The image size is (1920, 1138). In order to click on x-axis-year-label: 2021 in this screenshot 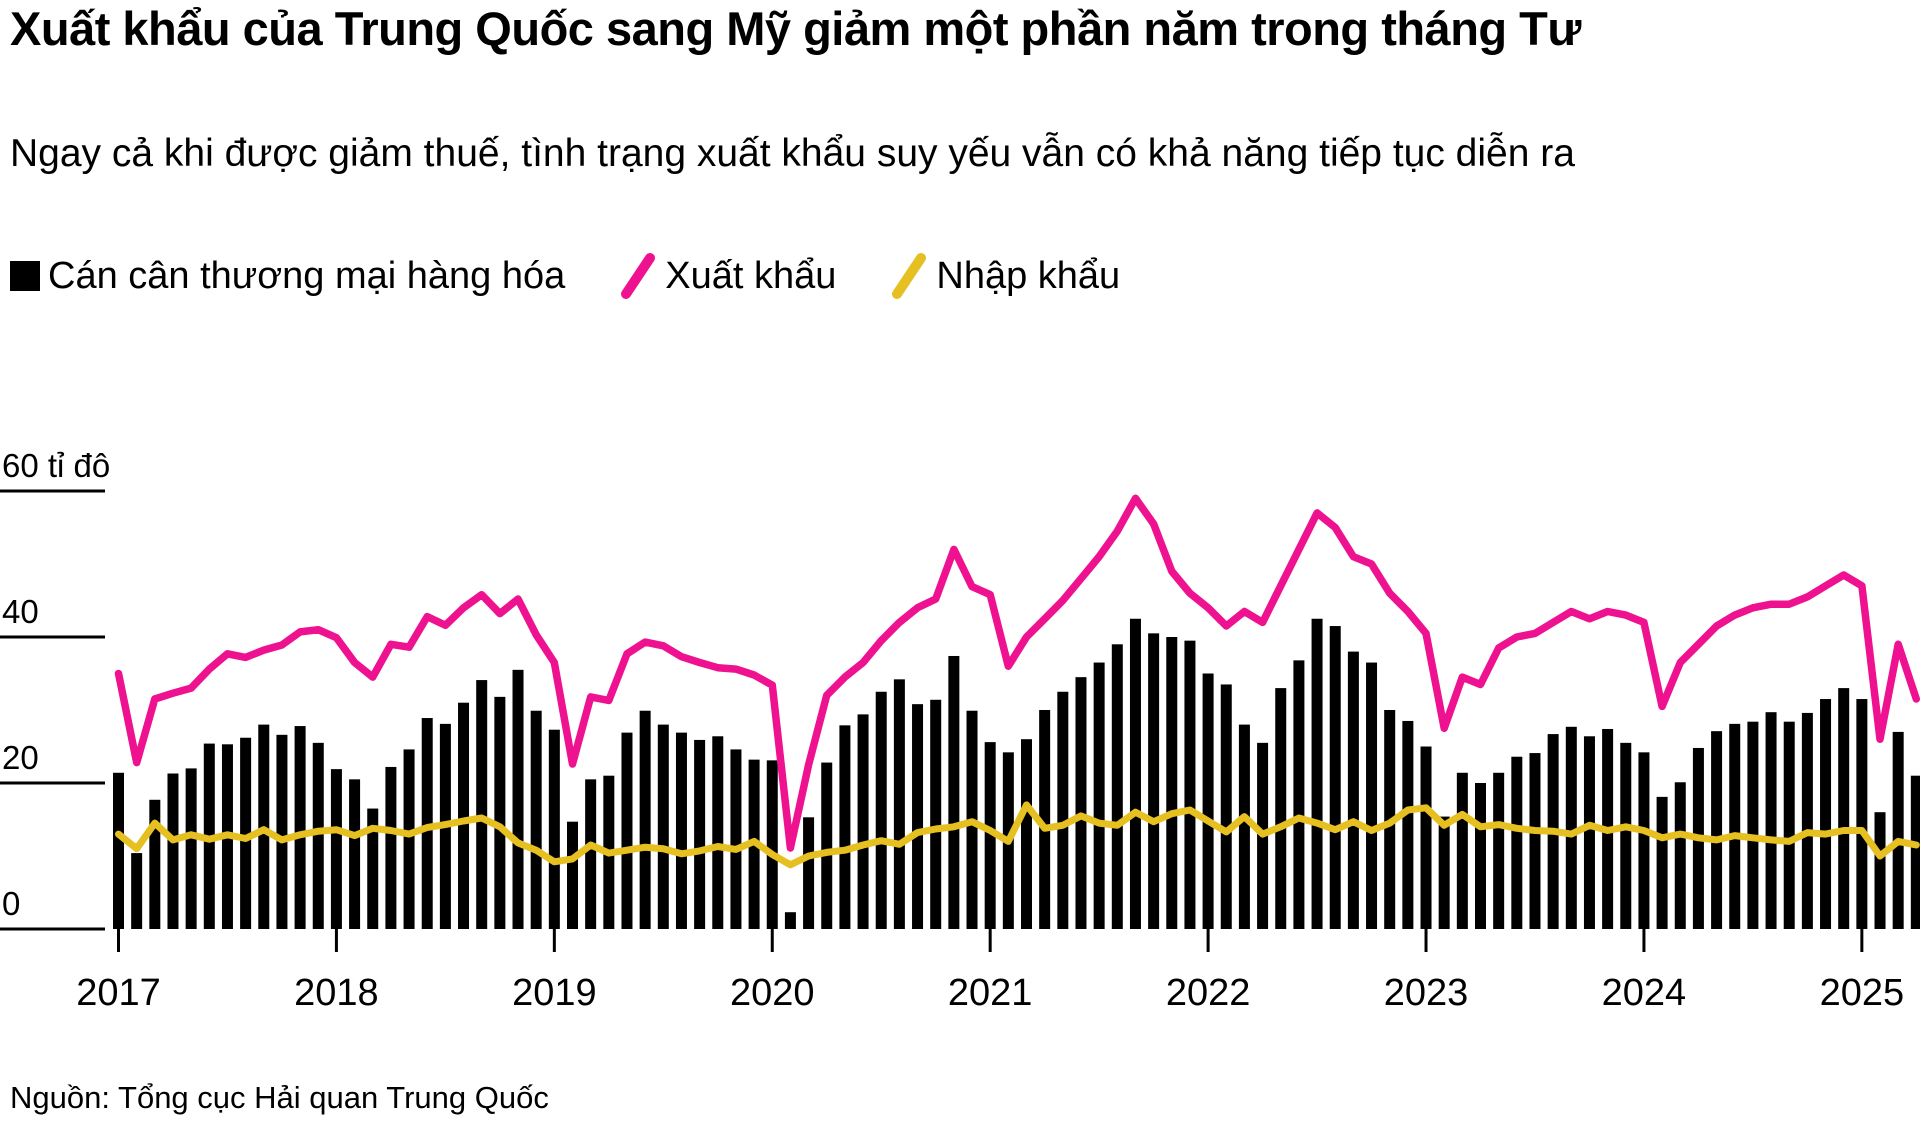, I will do `click(990, 993)`.